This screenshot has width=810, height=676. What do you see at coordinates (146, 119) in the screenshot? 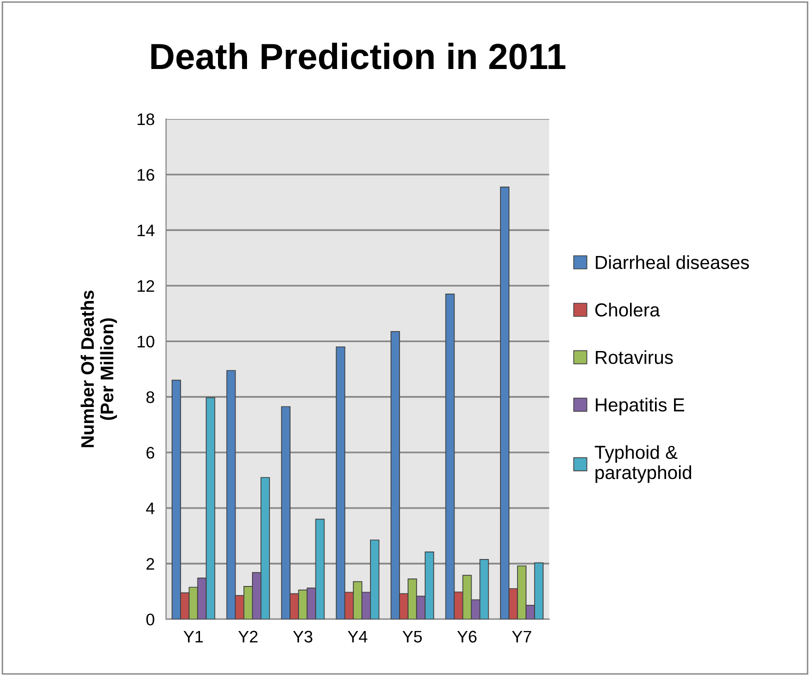
I see `y-tick-label: 18` at bounding box center [146, 119].